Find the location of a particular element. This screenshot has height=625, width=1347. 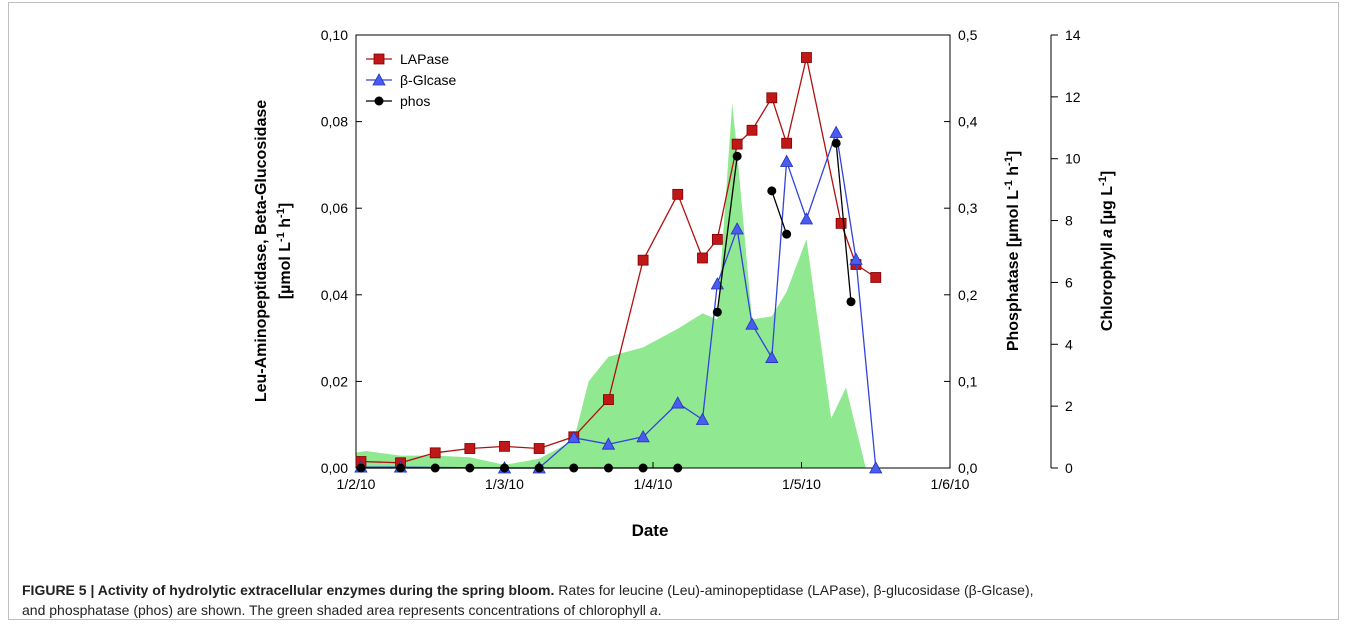

chl-tick-label: 12 is located at coordinates (1073, 97).